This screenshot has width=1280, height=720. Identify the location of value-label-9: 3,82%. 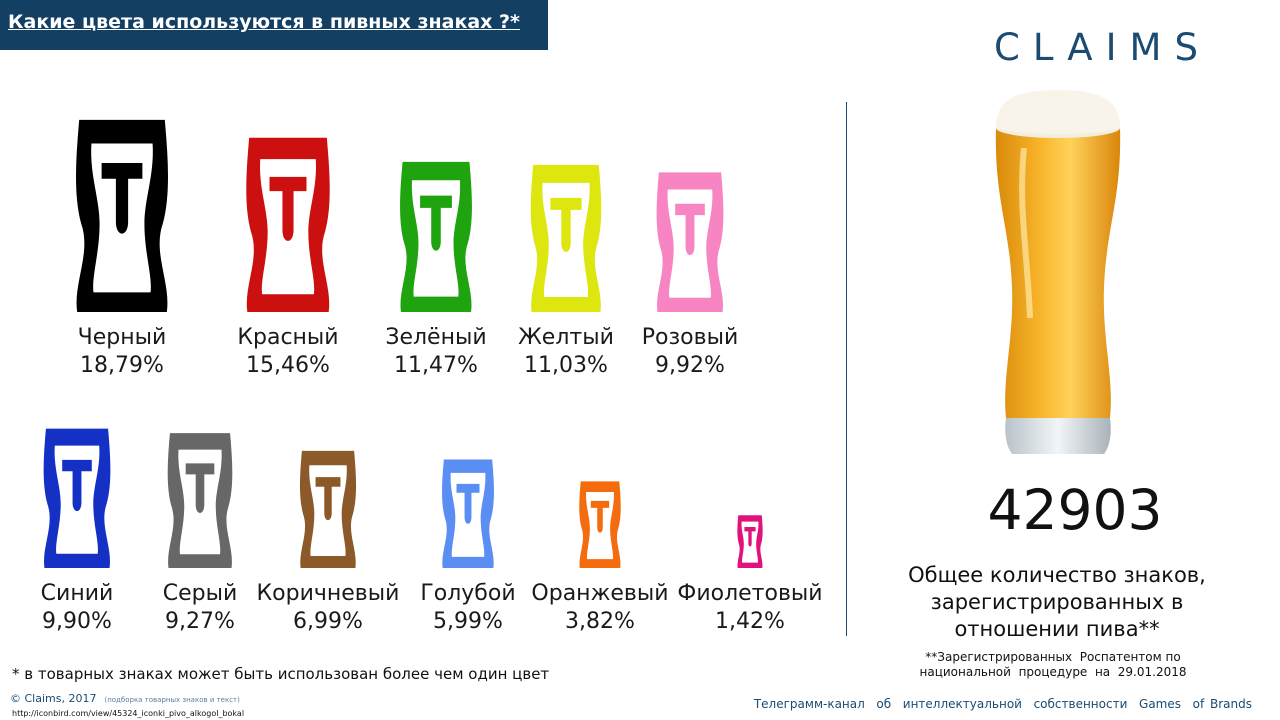
(600, 621).